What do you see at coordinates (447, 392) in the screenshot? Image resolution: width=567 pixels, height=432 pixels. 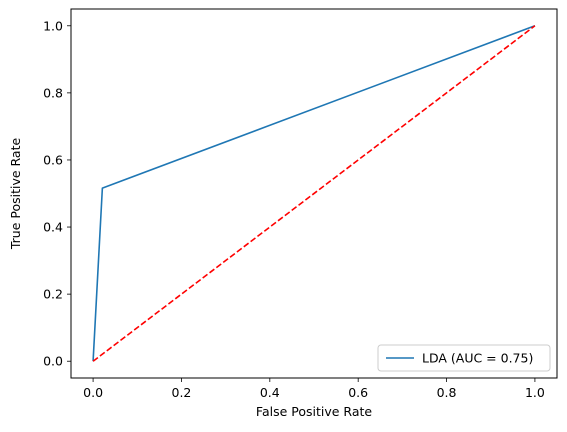 I see `x-tick-label: 0.8` at bounding box center [447, 392].